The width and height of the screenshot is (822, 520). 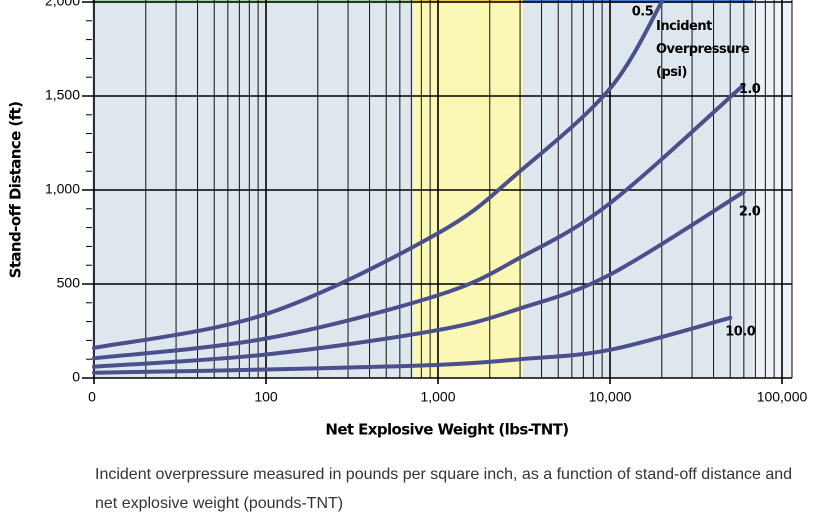 What do you see at coordinates (62, 95) in the screenshot?
I see `y-tick-label: 1,500` at bounding box center [62, 95].